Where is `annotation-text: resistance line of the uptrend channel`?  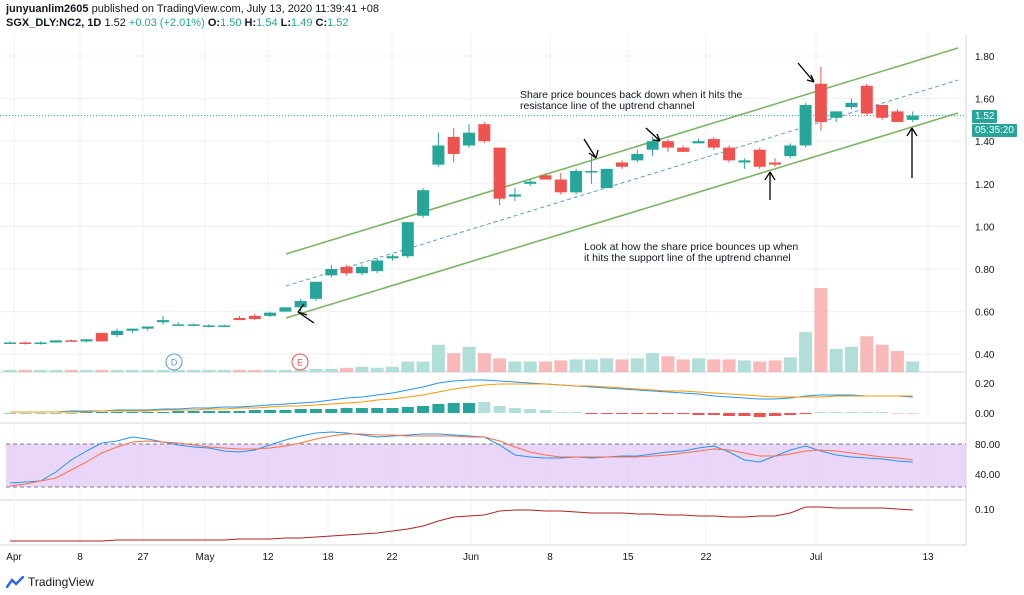
annotation-text: resistance line of the uptrend channel is located at coordinates (607, 106).